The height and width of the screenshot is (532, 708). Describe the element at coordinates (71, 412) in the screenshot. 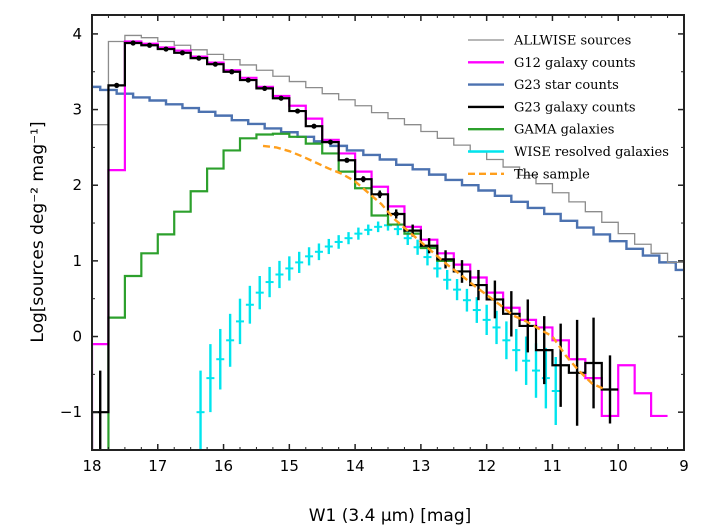

I see `y-tick-label: −1` at that location.